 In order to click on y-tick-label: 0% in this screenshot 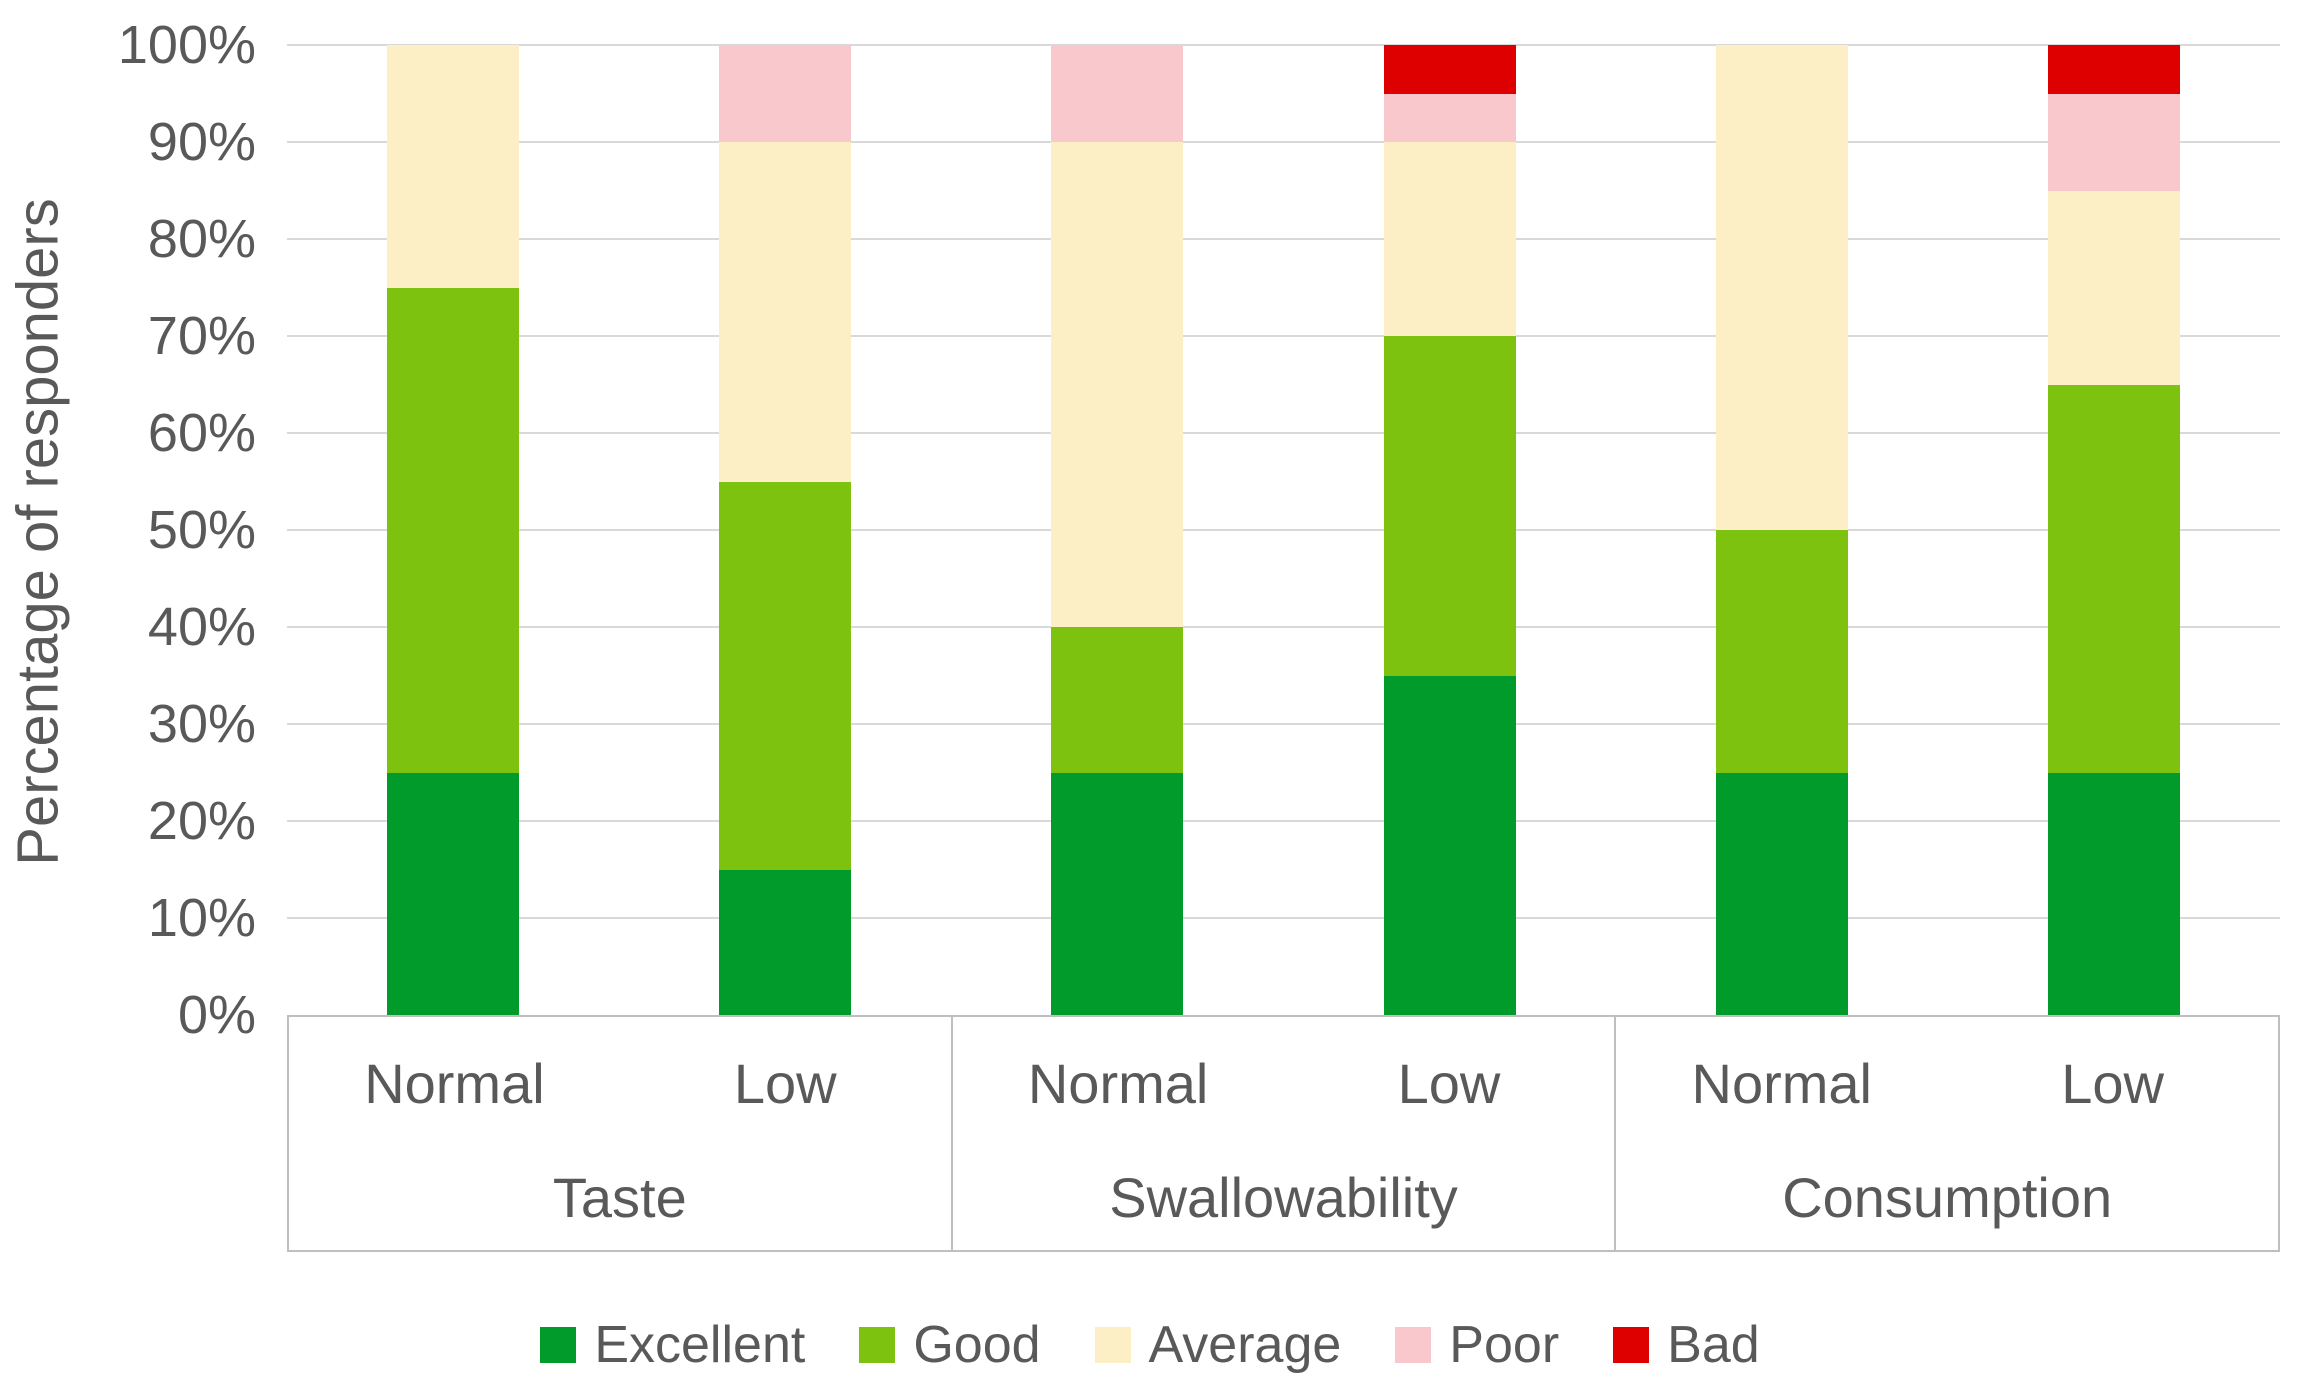, I will do `click(216, 1015)`.